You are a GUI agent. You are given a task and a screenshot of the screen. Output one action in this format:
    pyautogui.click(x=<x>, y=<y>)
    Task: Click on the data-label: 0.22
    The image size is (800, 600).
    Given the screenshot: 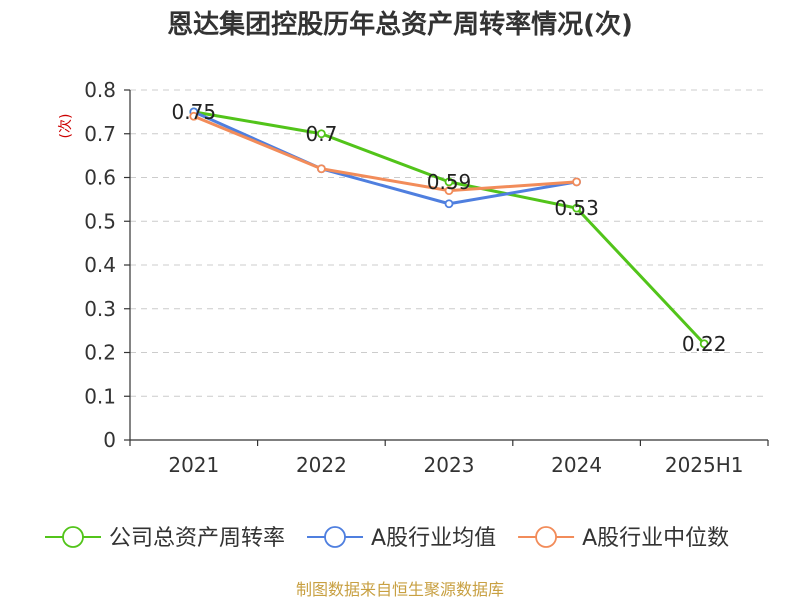 What is the action you would take?
    pyautogui.click(x=704, y=344)
    